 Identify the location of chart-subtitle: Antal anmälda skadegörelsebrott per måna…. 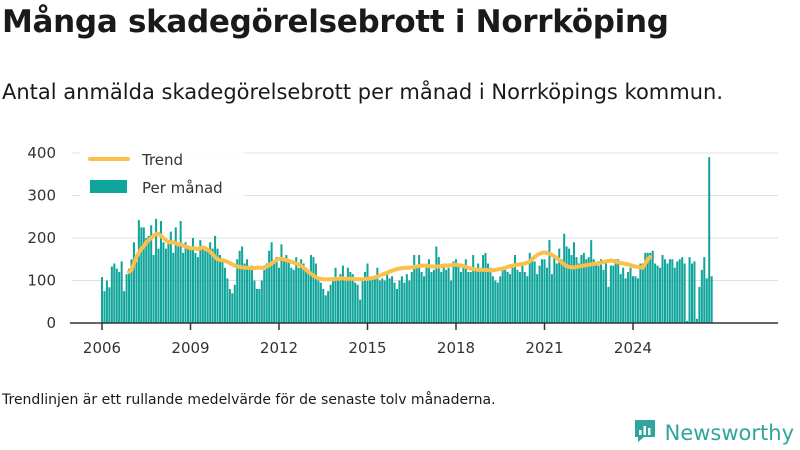
(362, 92).